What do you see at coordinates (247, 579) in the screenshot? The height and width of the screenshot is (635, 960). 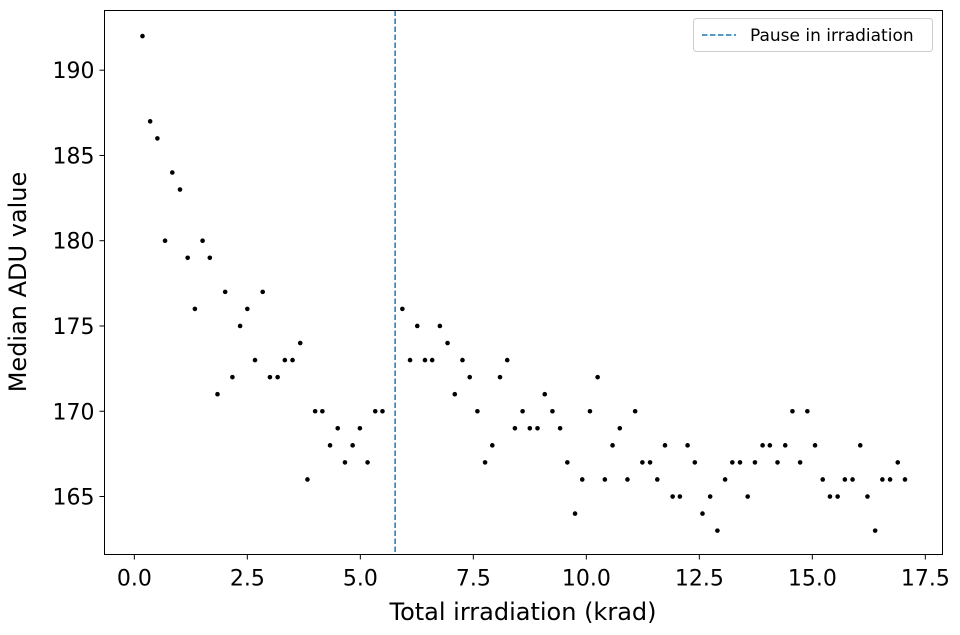 I see `x-tick-label: 2.5` at bounding box center [247, 579].